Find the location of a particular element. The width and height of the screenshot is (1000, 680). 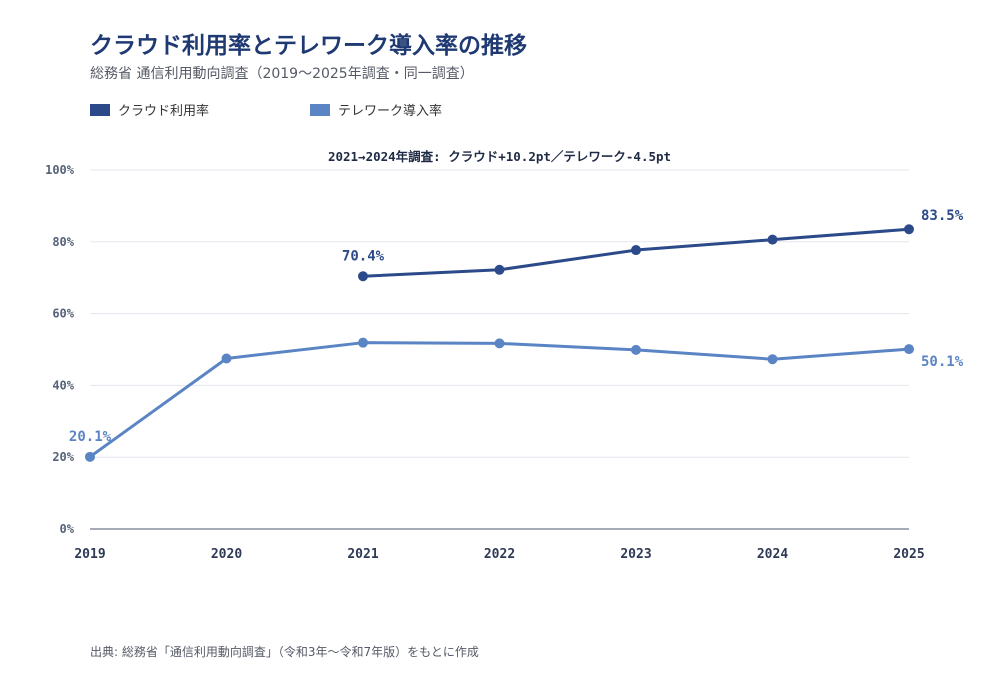

data-label-cloud: 83.5% is located at coordinates (942, 216).